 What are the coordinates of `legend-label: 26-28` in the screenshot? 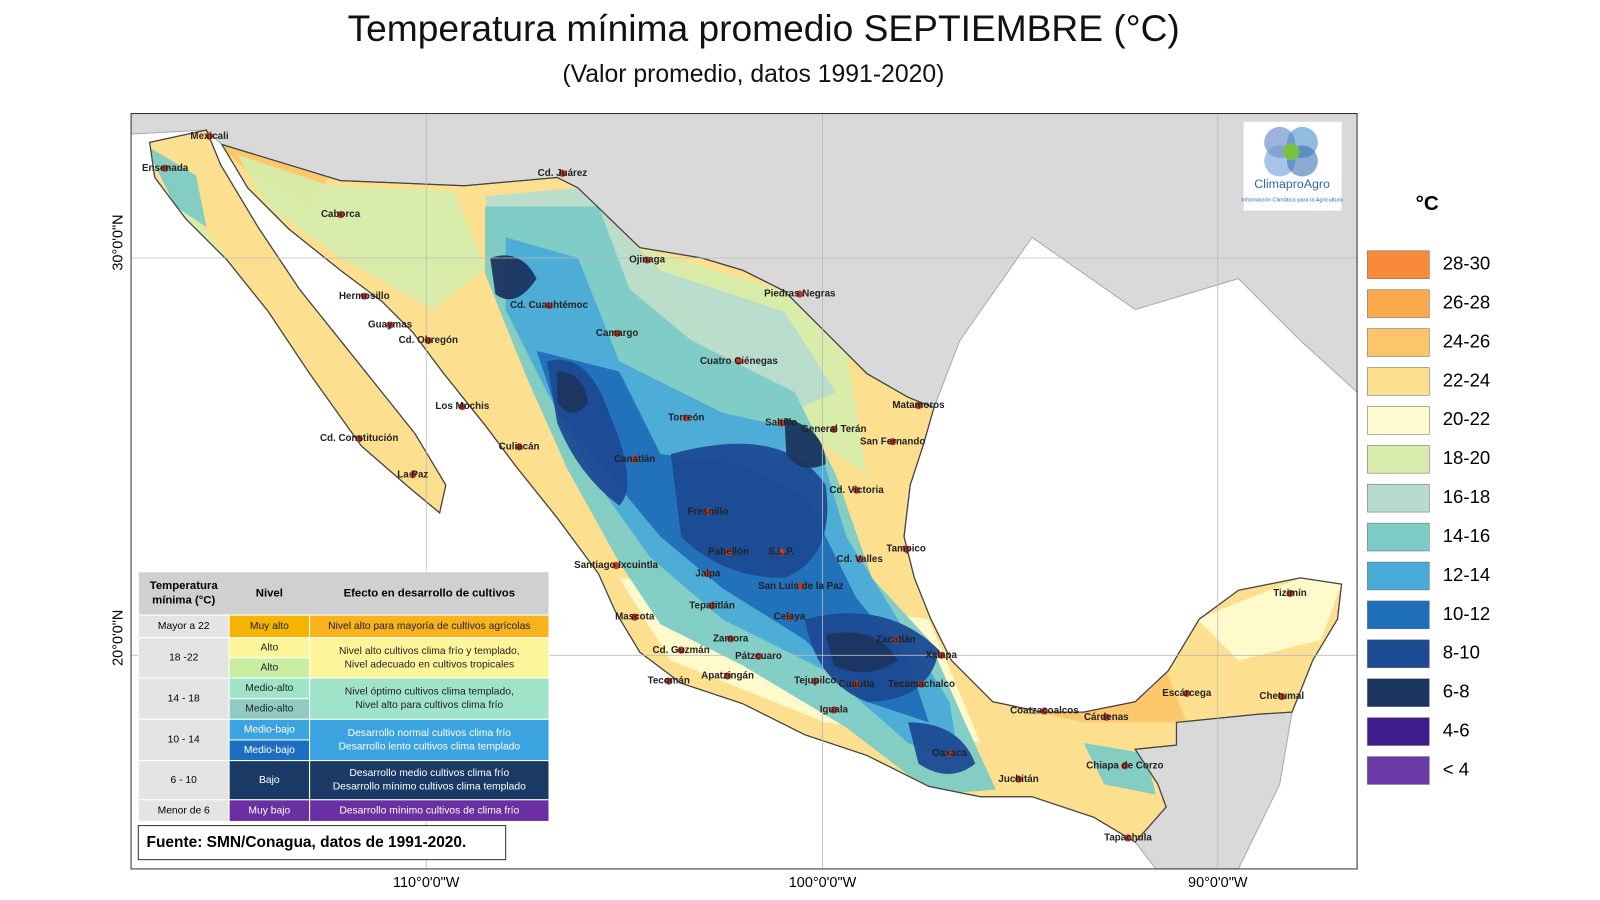 It's located at (1466, 302).